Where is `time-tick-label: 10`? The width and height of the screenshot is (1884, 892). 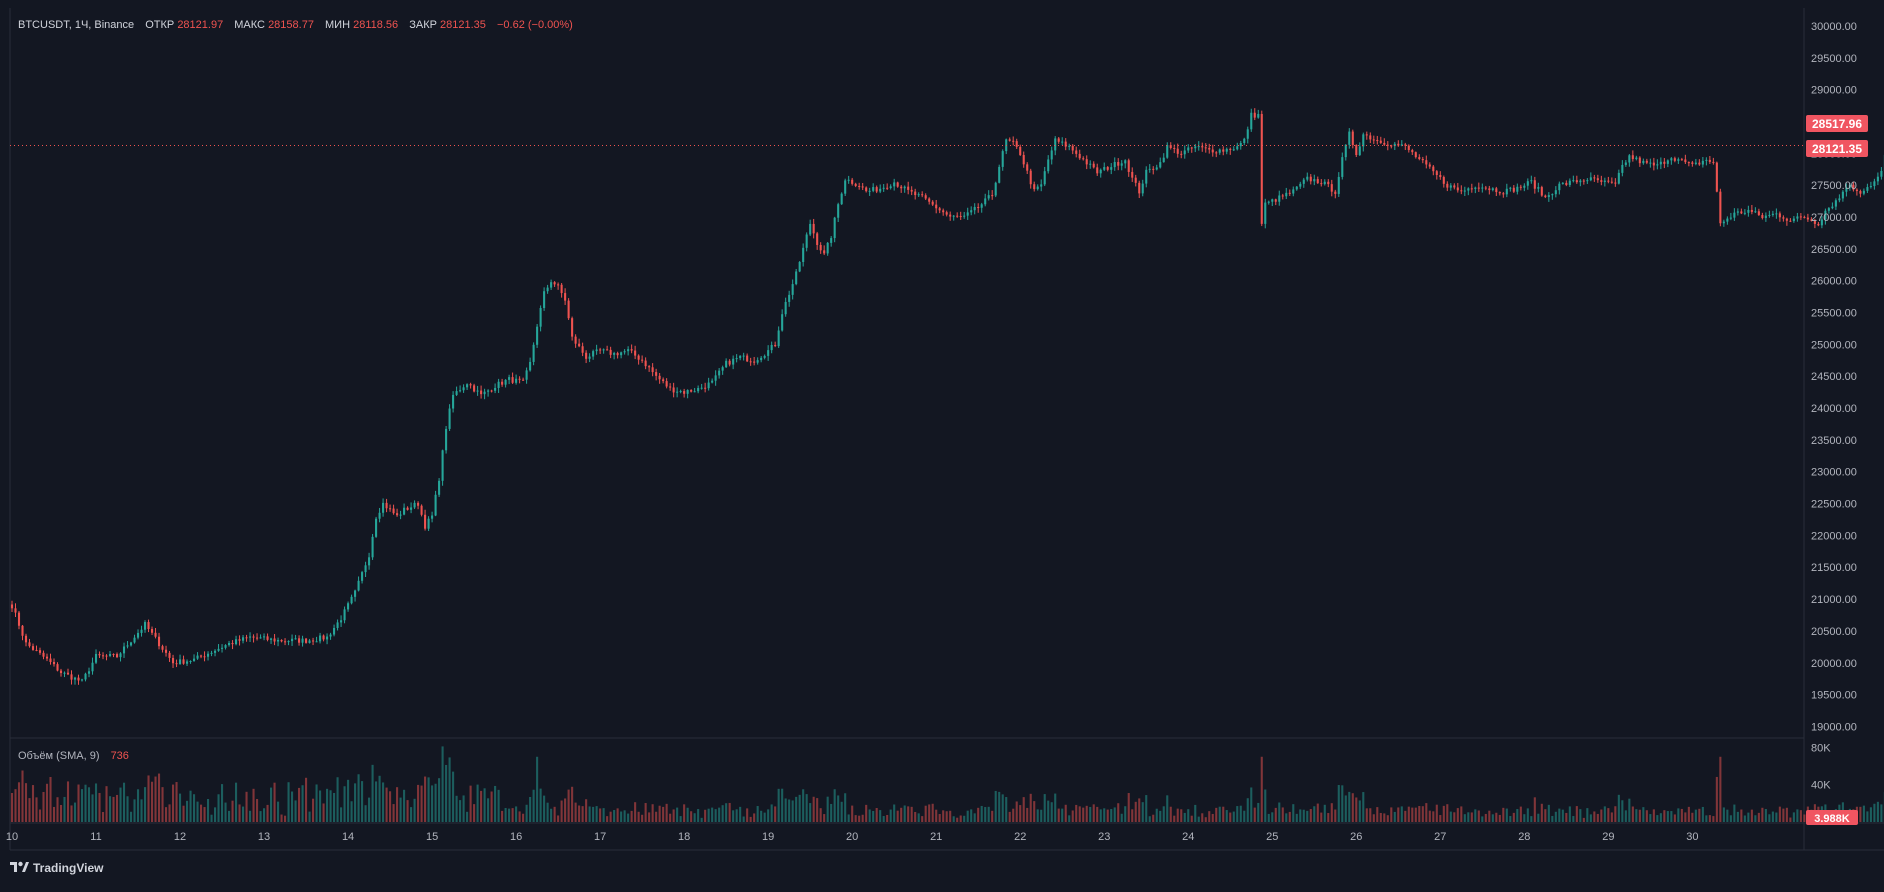 time-tick-label: 10 is located at coordinates (12, 837).